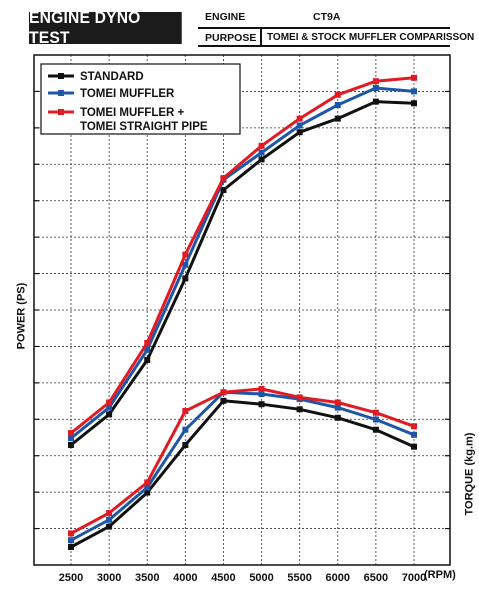  Describe the element at coordinates (414, 578) in the screenshot. I see `x-tick-label: 7000` at that location.